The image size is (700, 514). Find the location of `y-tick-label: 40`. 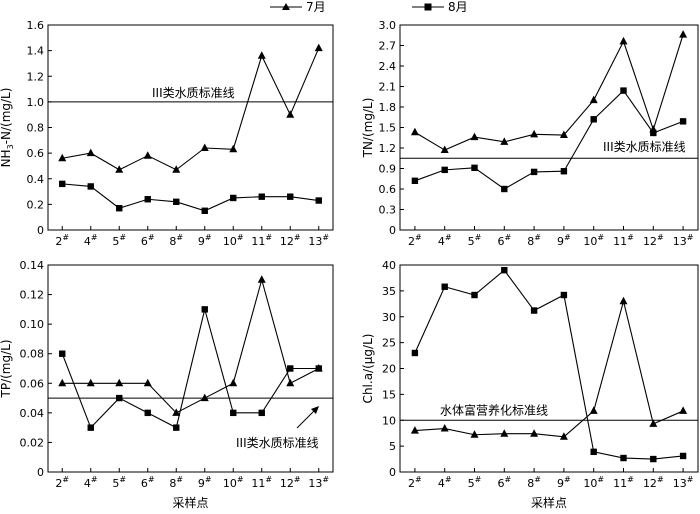

y-tick-label: 40 is located at coordinates (389, 265).